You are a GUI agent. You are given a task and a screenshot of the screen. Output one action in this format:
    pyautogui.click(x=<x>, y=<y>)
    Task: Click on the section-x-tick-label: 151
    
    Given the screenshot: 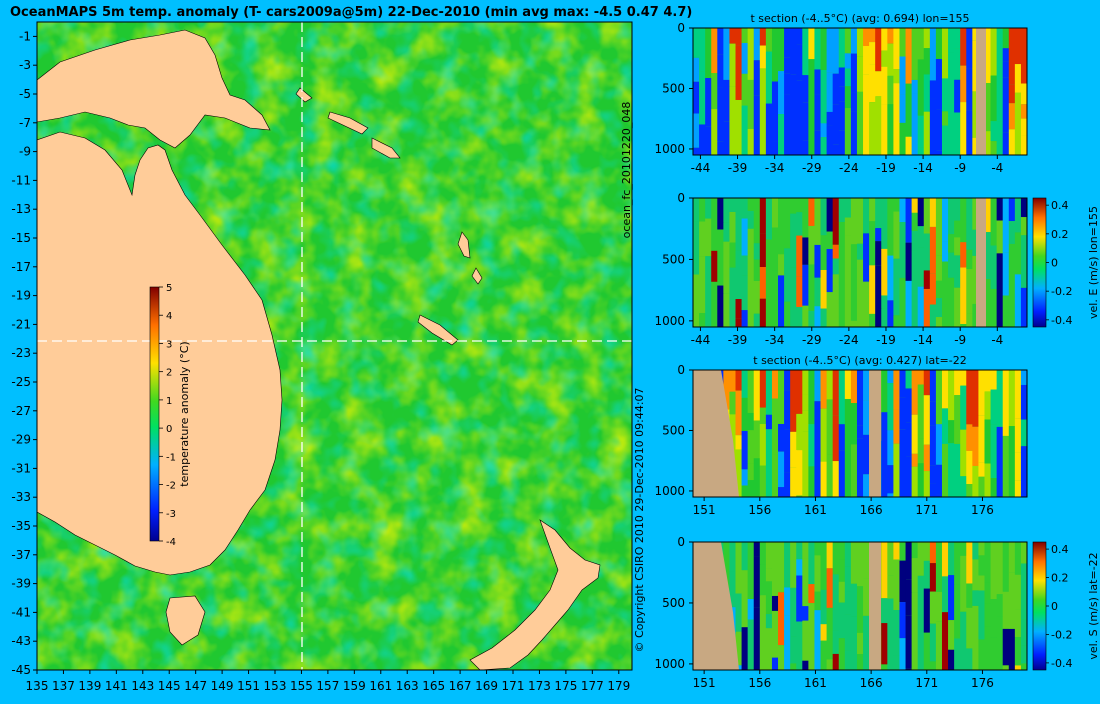 What is the action you would take?
    pyautogui.click(x=704, y=683)
    